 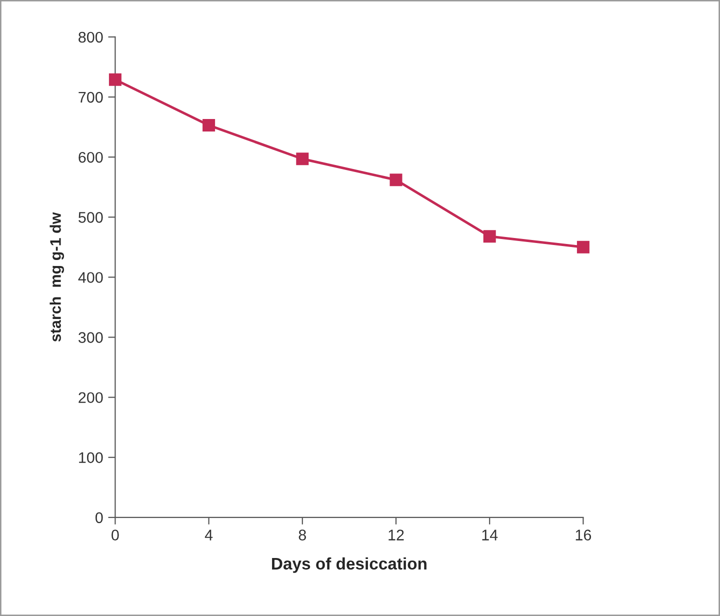 What do you see at coordinates (90, 398) in the screenshot?
I see `y-tick-label: 200` at bounding box center [90, 398].